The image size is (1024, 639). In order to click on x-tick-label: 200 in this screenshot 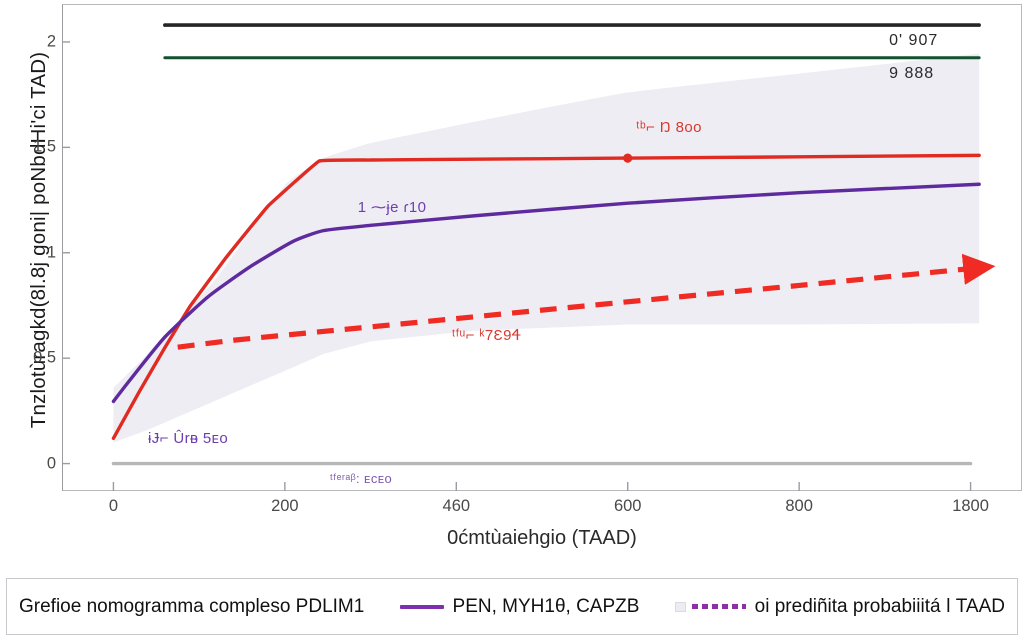, I will do `click(285, 506)`.